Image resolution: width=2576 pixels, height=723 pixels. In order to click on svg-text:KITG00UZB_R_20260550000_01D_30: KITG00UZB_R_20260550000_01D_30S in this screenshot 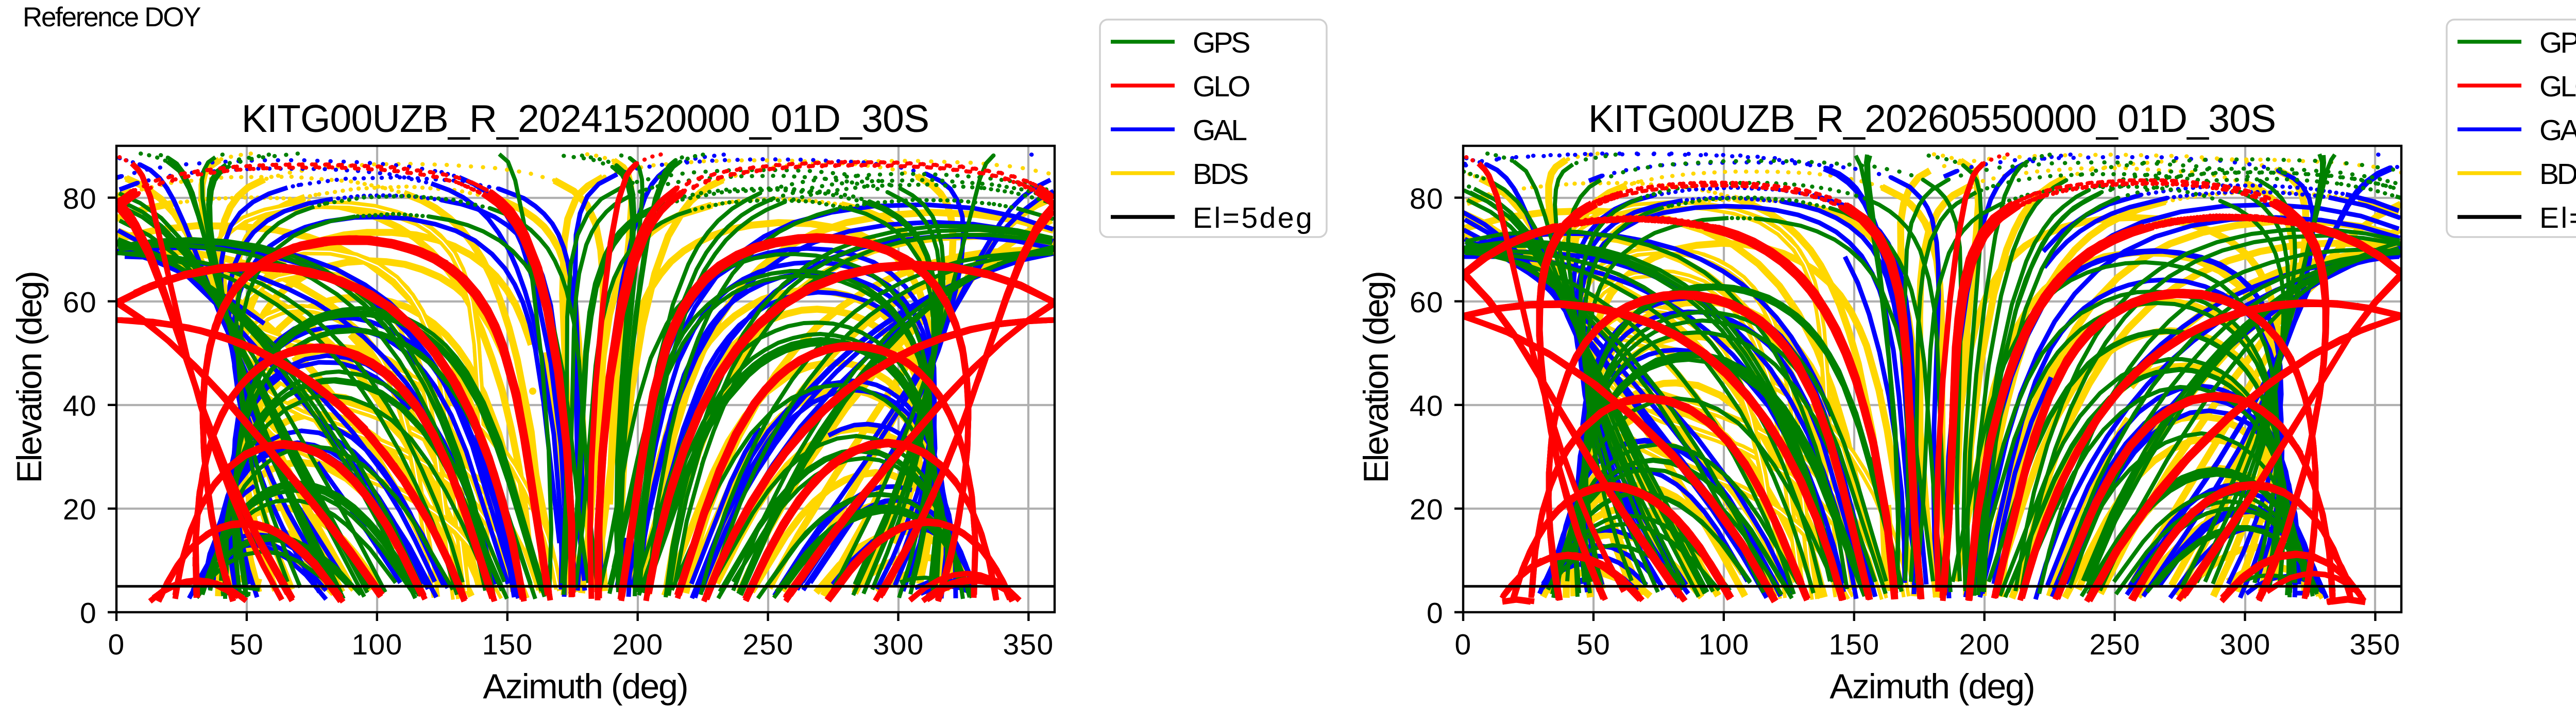, I will do `click(1932, 118)`.